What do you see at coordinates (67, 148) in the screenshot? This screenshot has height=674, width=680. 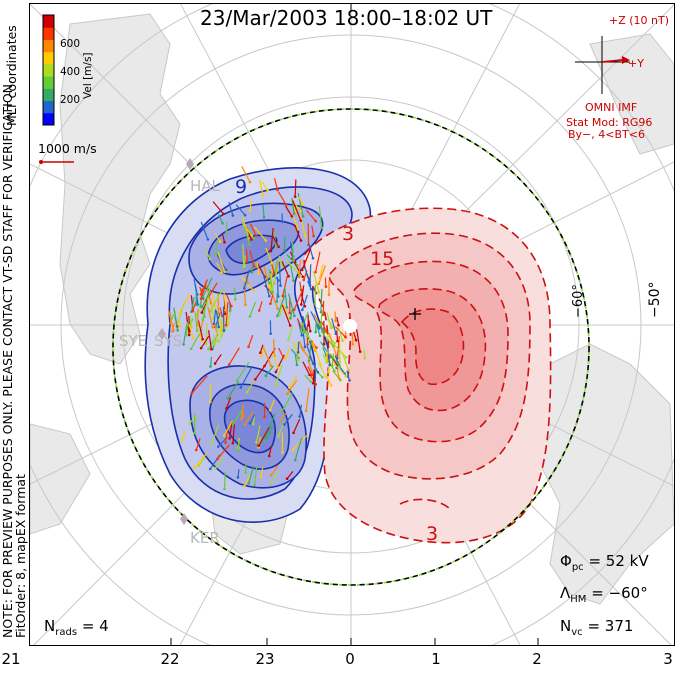 I see `vector-scale-label: 1000 m/s` at bounding box center [67, 148].